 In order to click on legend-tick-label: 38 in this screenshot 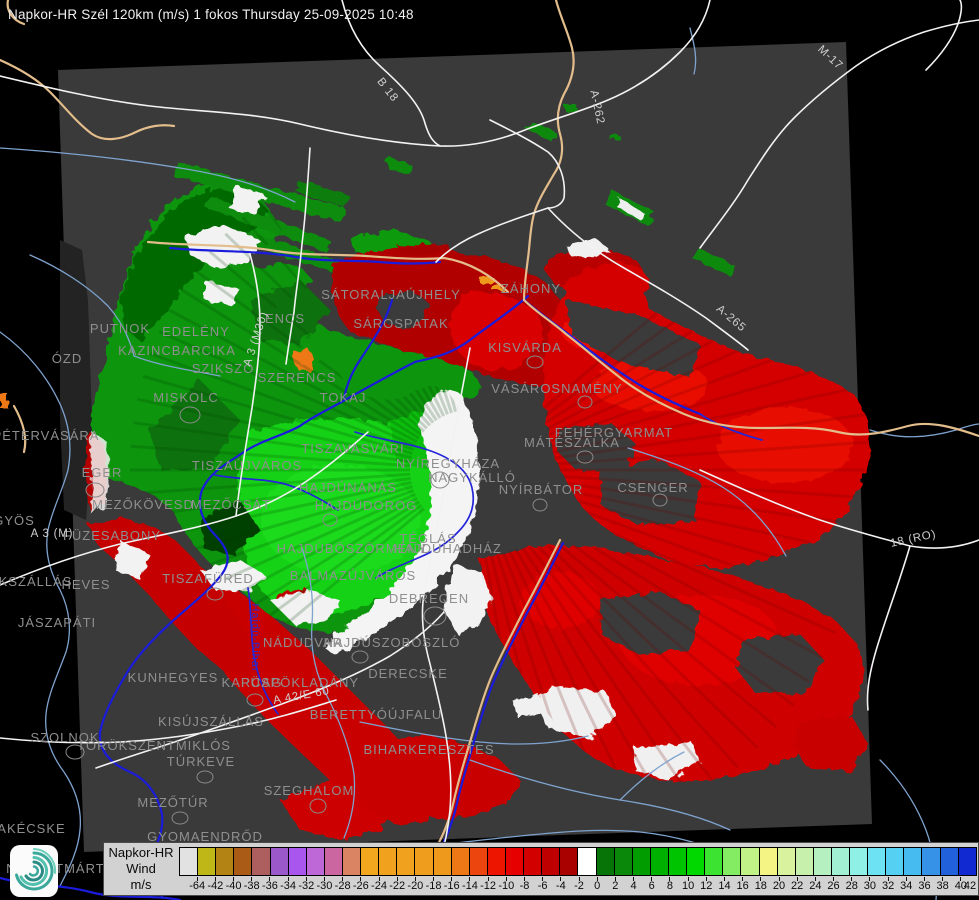, I will do `click(942, 886)`.